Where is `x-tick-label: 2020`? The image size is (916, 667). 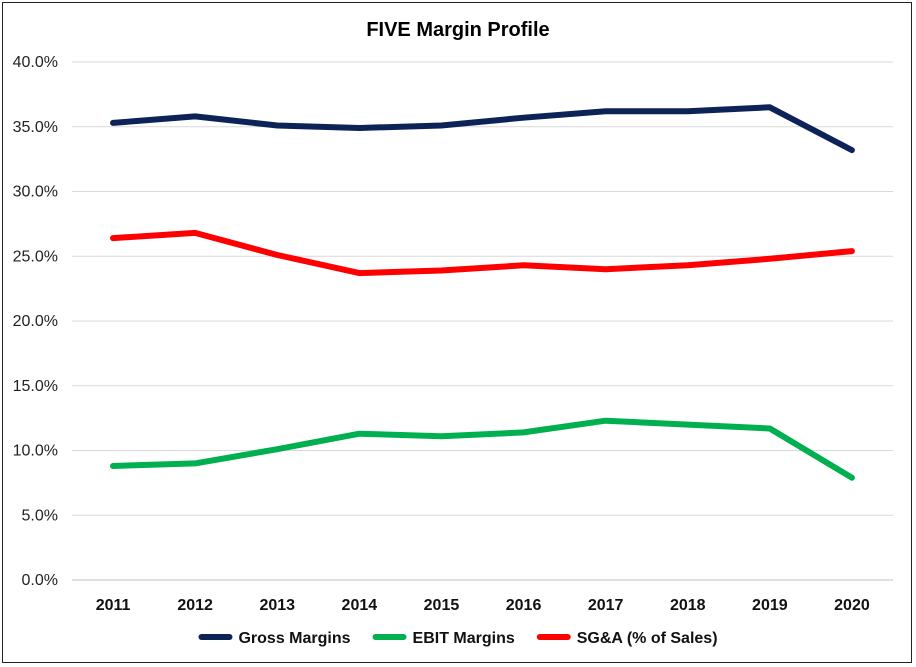
x-tick-label: 2020 is located at coordinates (852, 605).